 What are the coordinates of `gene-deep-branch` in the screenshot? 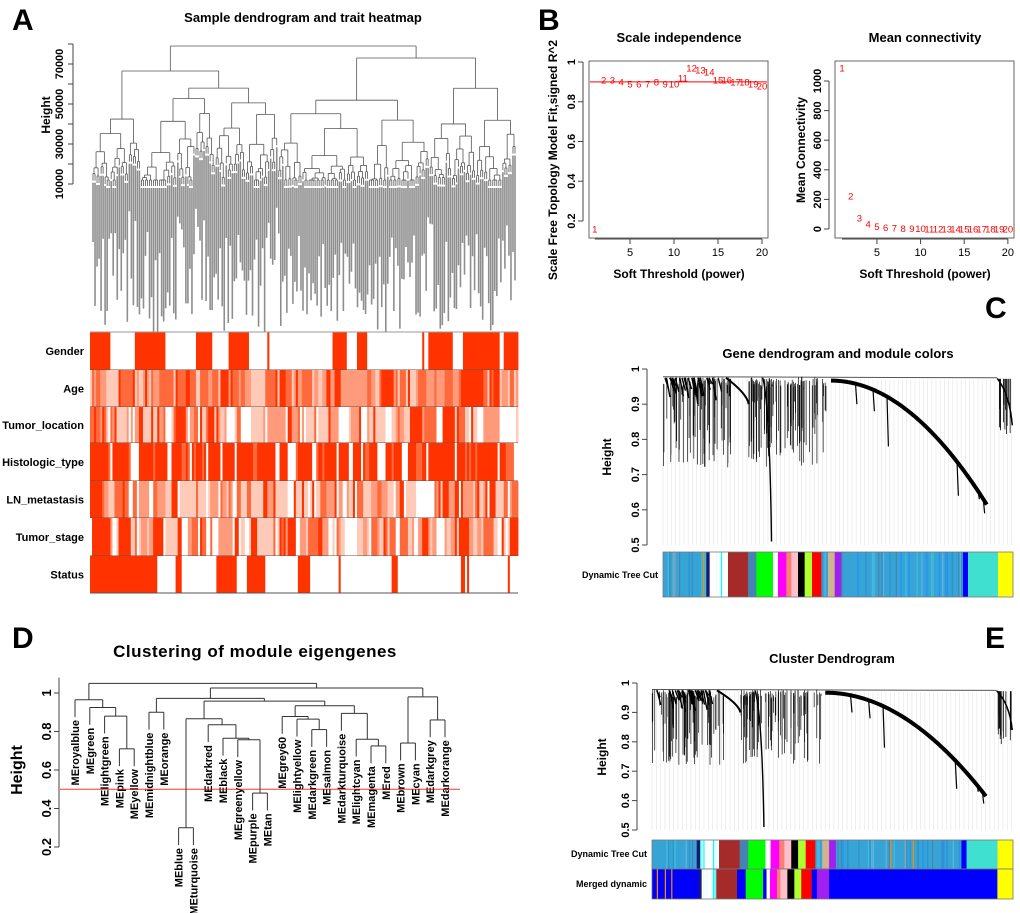 It's located at (767, 459).